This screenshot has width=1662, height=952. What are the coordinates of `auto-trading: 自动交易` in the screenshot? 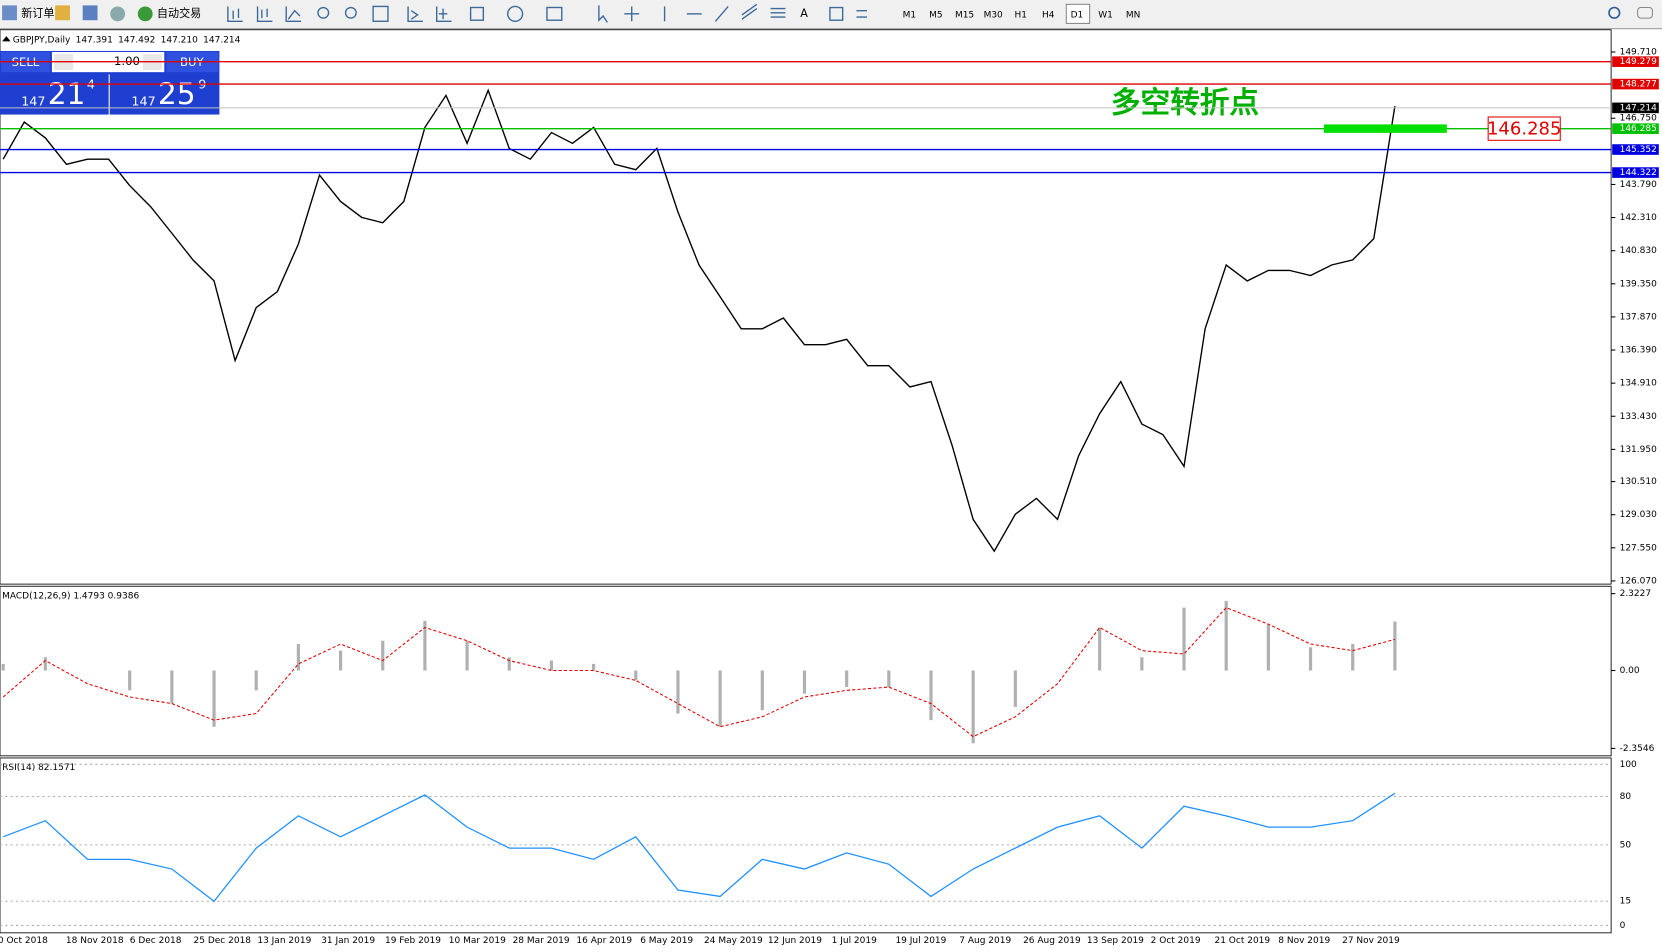 It's located at (179, 13).